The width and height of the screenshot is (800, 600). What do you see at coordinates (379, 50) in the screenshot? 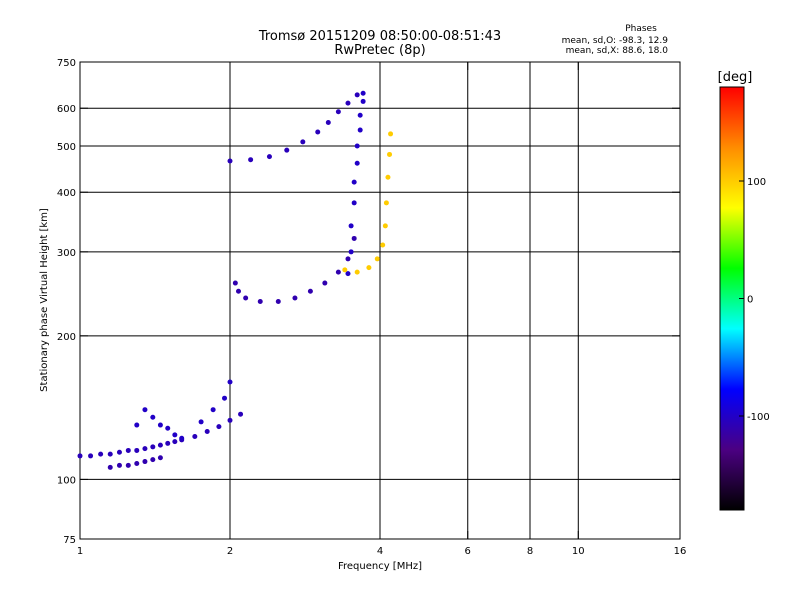
I see `chart-subtitle: RwPretec (8p)` at bounding box center [379, 50].